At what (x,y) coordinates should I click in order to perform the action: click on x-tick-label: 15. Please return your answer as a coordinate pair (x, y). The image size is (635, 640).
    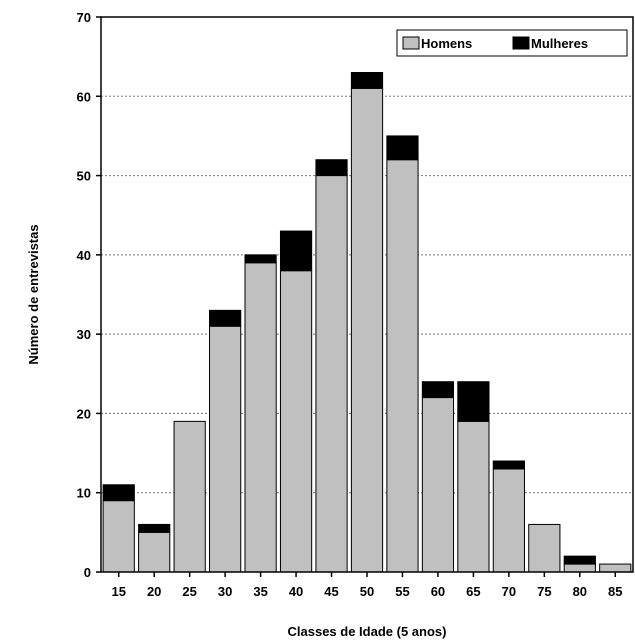
    Looking at the image, I should click on (118, 591).